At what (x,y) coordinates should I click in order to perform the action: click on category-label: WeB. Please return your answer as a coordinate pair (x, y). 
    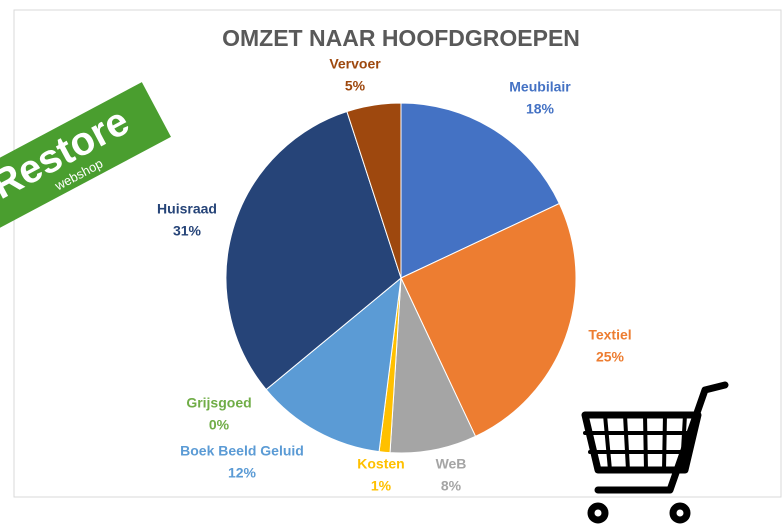
    Looking at the image, I should click on (451, 464).